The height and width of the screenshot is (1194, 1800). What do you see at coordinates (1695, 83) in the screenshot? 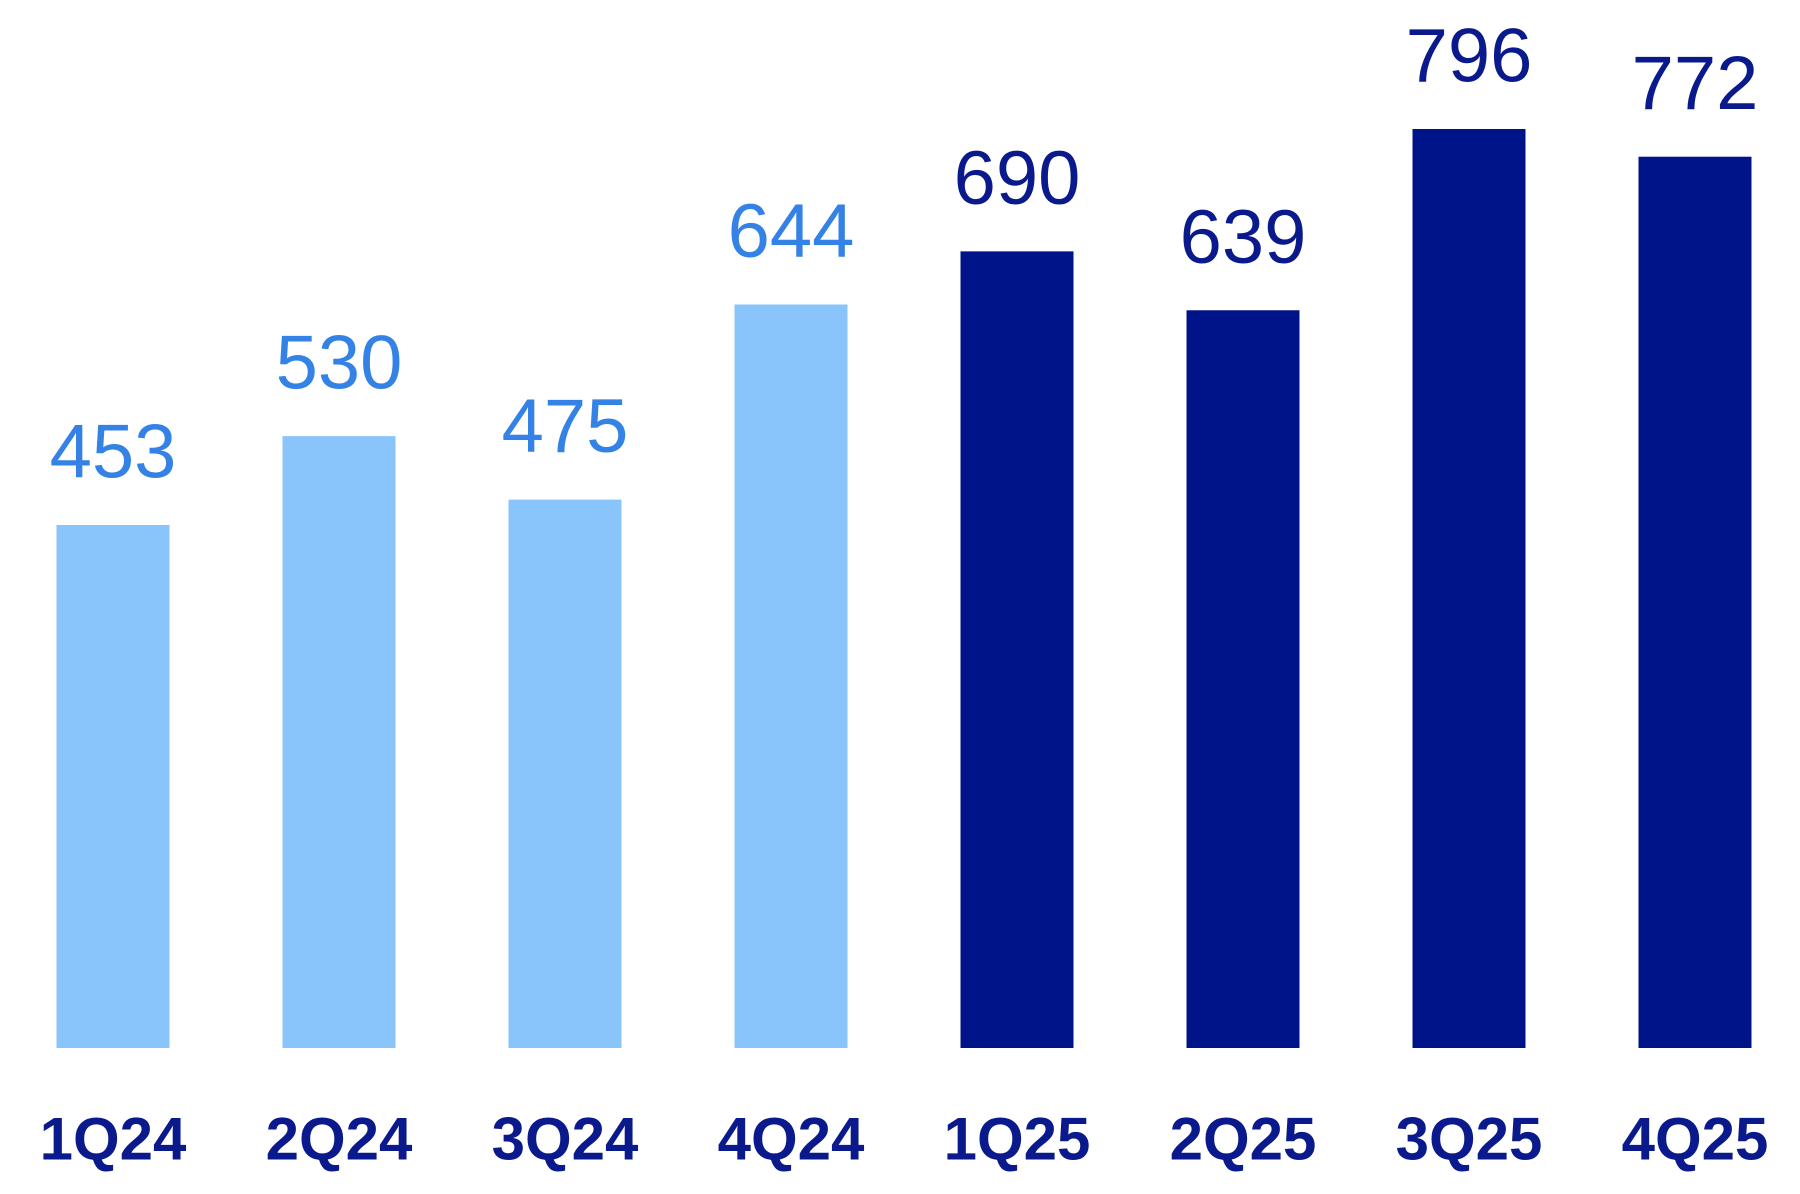
I see `value-label: 772` at bounding box center [1695, 83].